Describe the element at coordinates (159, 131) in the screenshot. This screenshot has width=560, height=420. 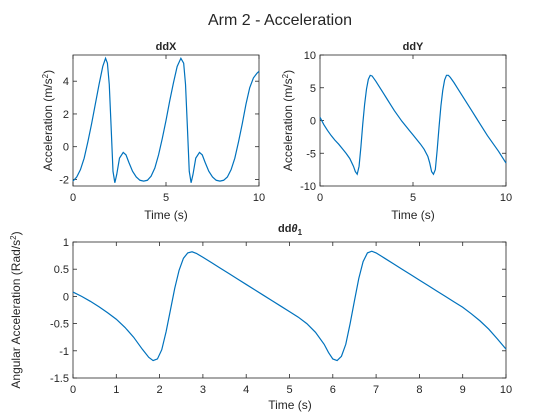
I see `y-ticks-ddx: -2 0 2 4` at that location.